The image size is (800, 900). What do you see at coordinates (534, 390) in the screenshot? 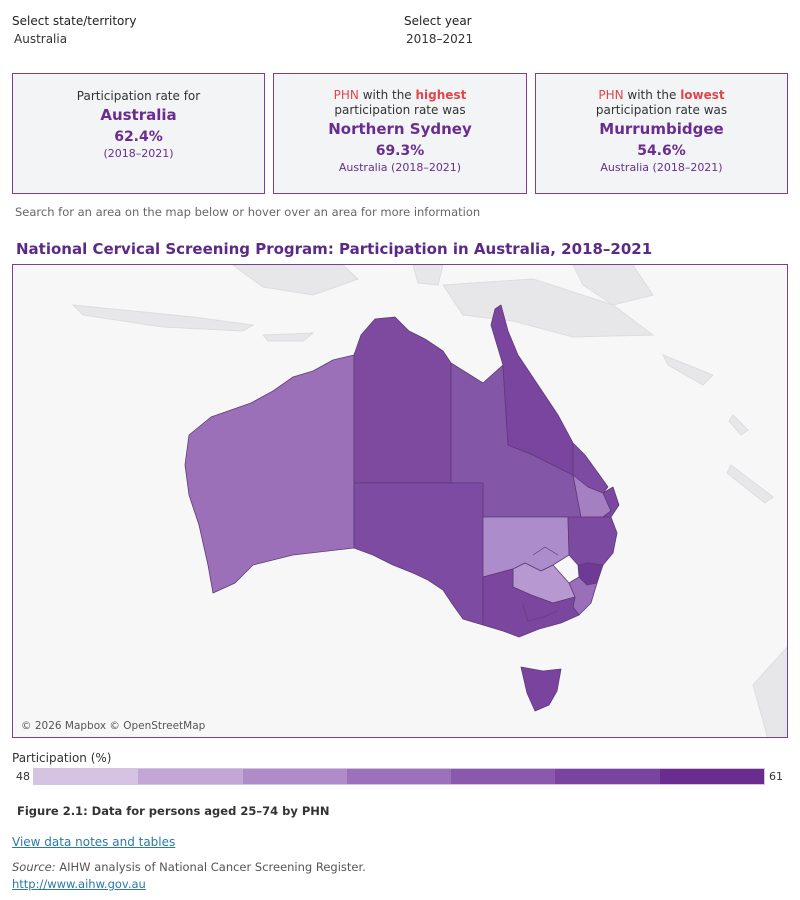
I see `region-northern-queensland` at bounding box center [534, 390].